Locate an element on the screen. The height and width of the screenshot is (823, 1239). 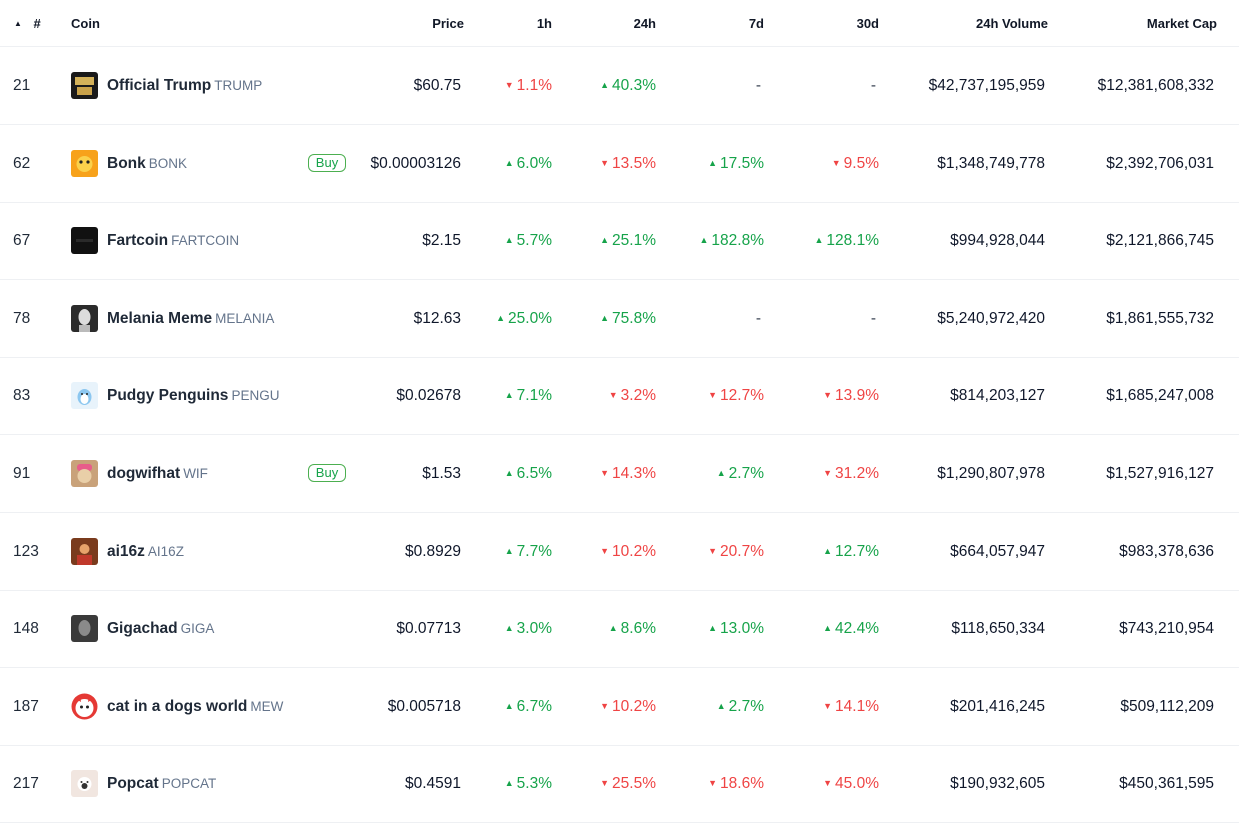
coin-name-link: cat in a dogs world MEW is located at coordinates (195, 707).